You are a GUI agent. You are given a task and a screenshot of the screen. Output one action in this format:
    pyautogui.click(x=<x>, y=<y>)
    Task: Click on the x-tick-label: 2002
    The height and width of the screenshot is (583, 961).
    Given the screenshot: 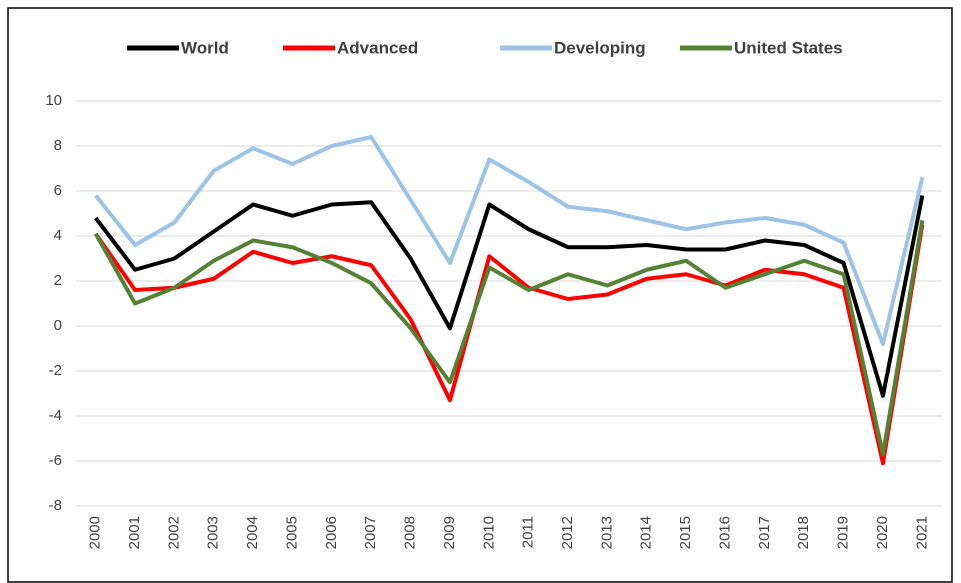 What is the action you would take?
    pyautogui.click(x=173, y=532)
    